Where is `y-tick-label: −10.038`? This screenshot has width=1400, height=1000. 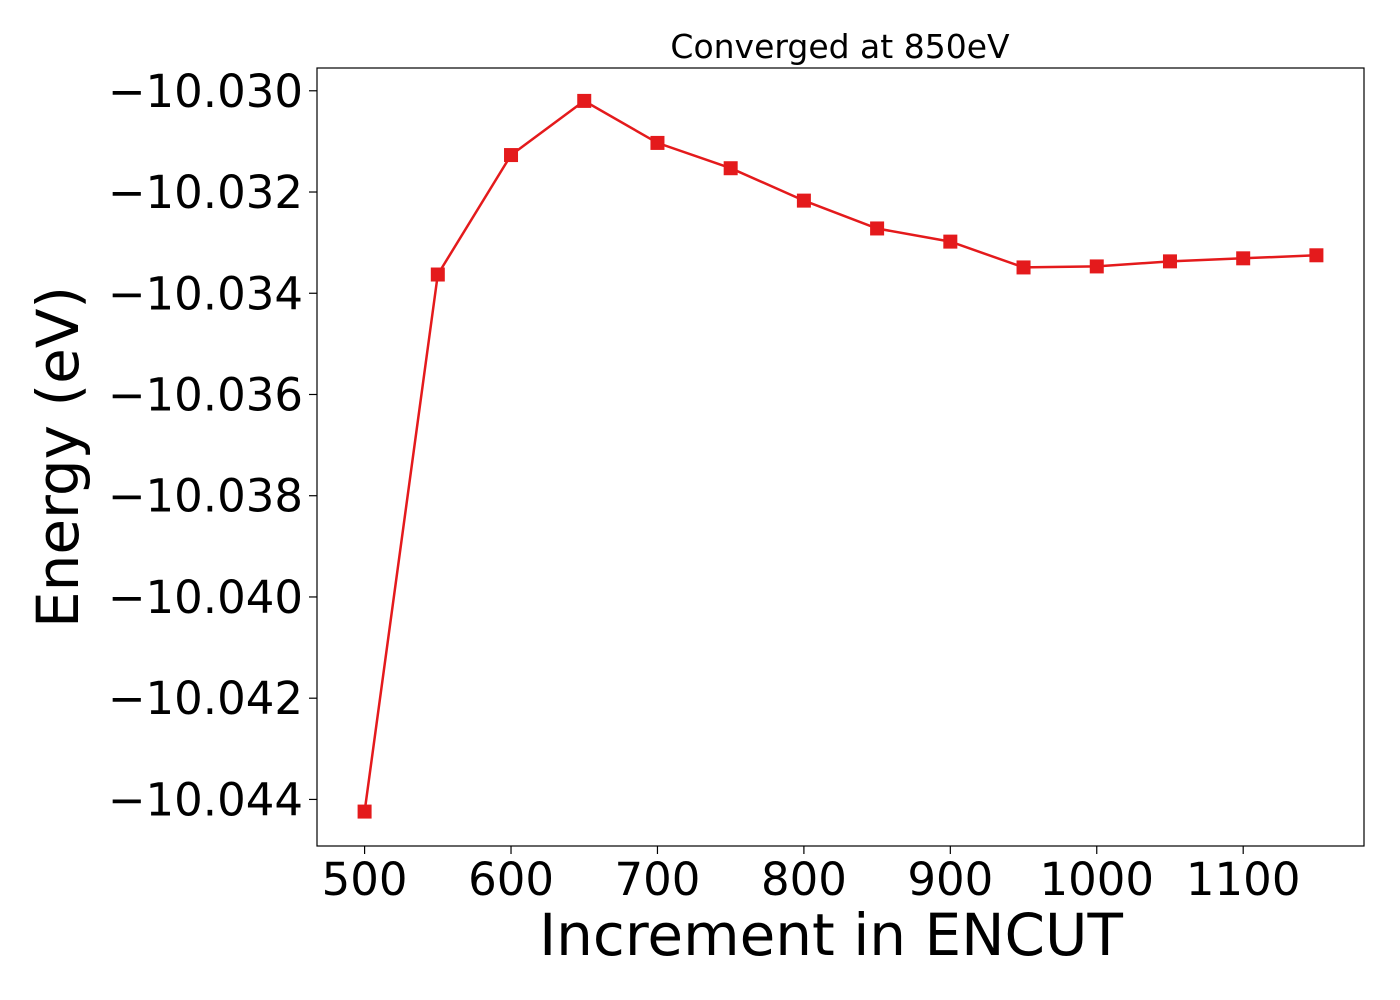 y-tick-label: −10.038 is located at coordinates (205, 496).